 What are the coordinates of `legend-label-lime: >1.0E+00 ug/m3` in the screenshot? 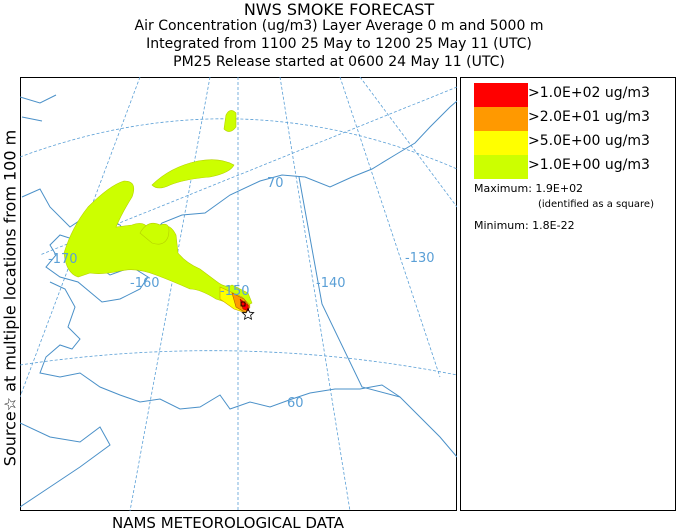 It's located at (589, 165).